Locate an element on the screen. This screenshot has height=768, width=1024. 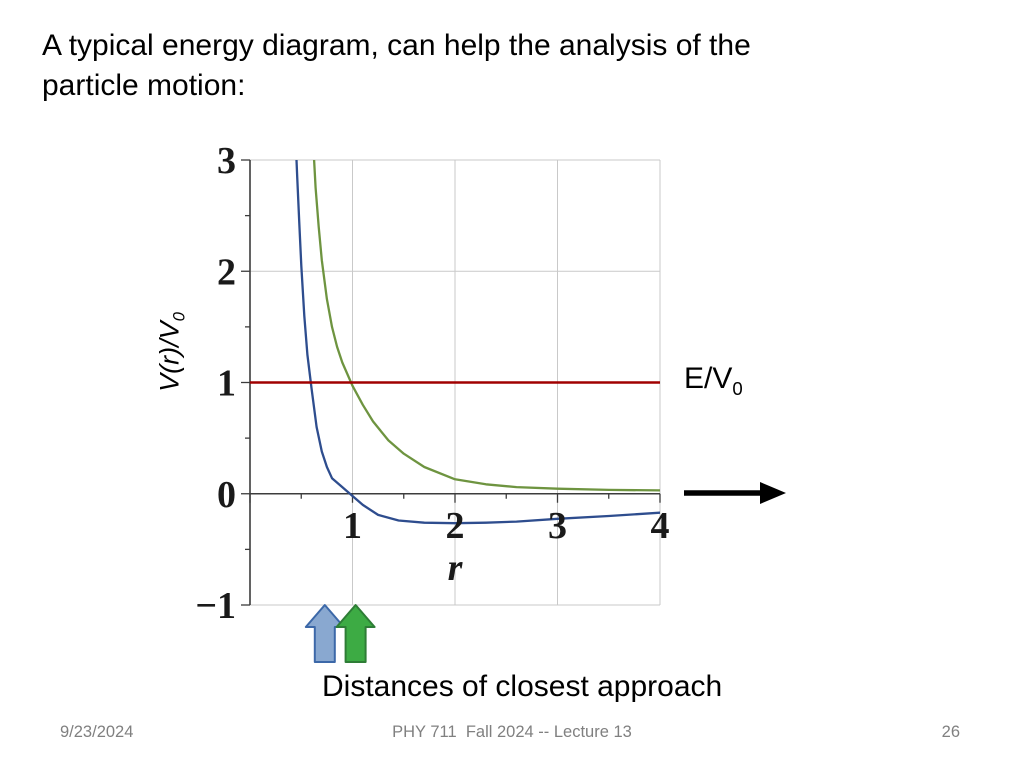
energy-level-label-sub: 0 is located at coordinates (737, 388).